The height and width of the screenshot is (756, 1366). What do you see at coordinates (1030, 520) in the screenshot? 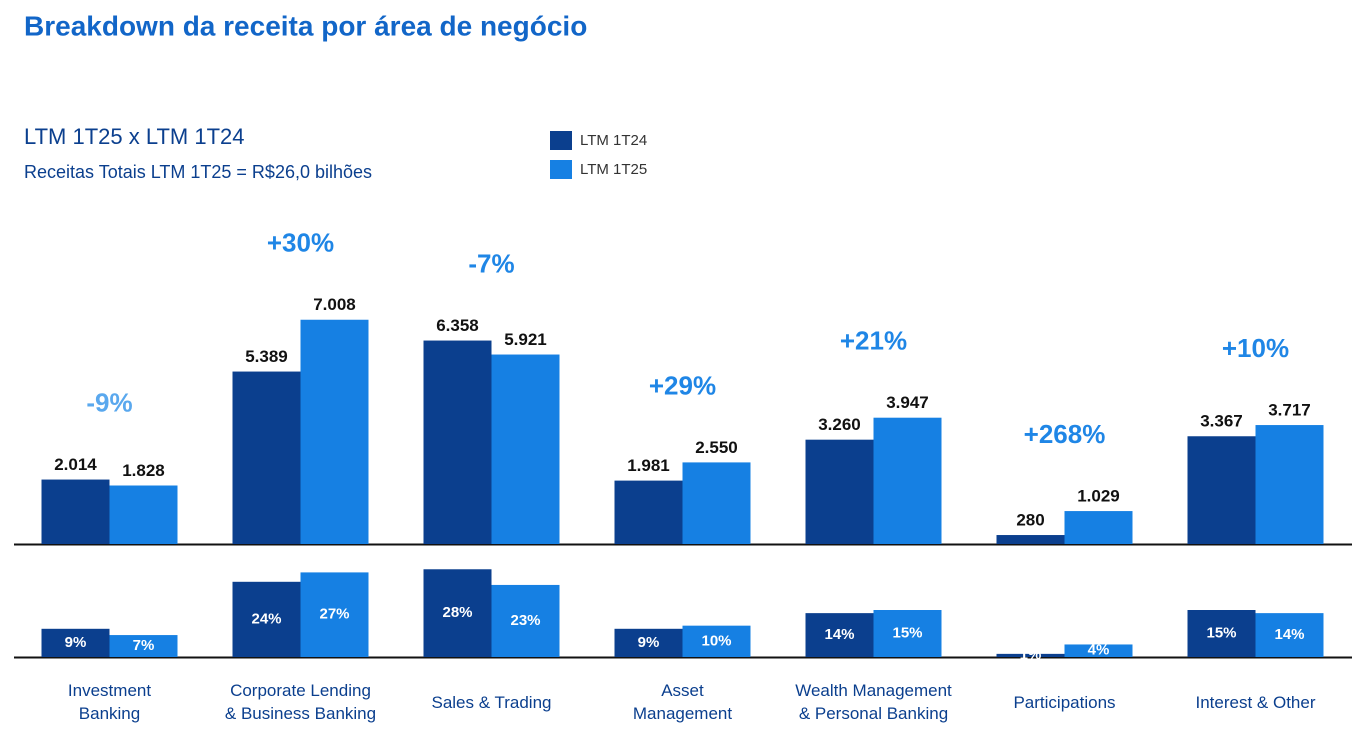
I see `bar-label: 280` at bounding box center [1030, 520].